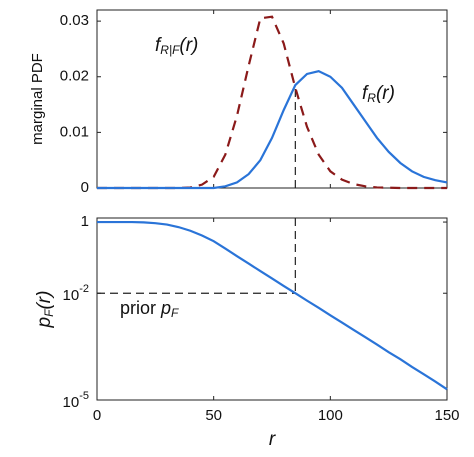 The width and height of the screenshot is (474, 457). I want to click on annotation: prior pF, so click(149, 309).